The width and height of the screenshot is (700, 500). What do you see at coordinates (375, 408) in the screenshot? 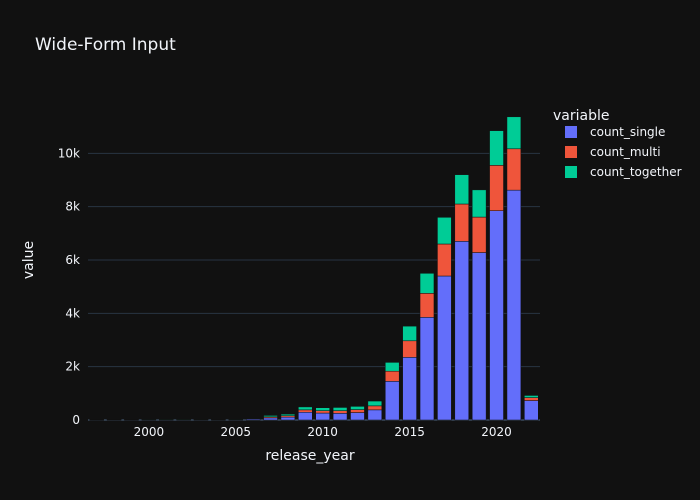
I see `bar-count_multi-2013` at bounding box center [375, 408].